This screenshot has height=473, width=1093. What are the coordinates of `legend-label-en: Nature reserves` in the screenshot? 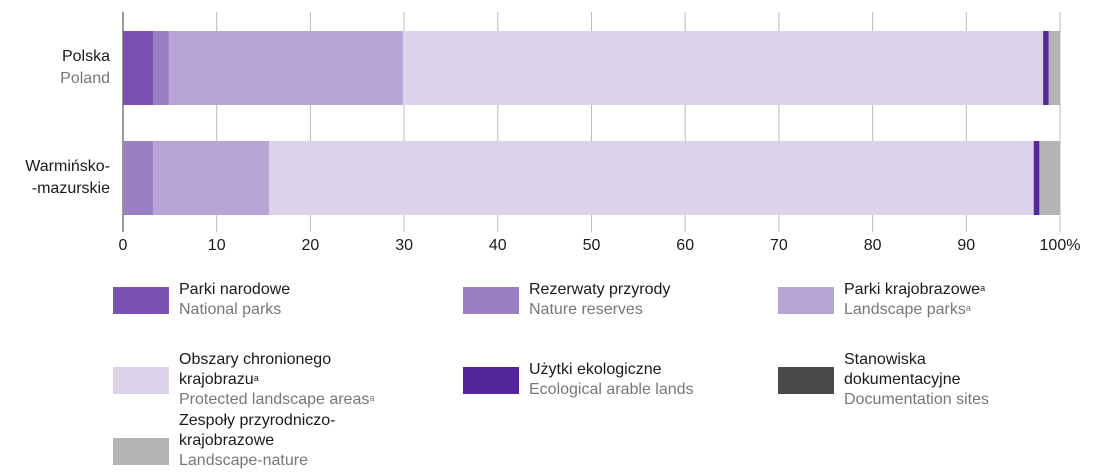 It's located at (599, 310).